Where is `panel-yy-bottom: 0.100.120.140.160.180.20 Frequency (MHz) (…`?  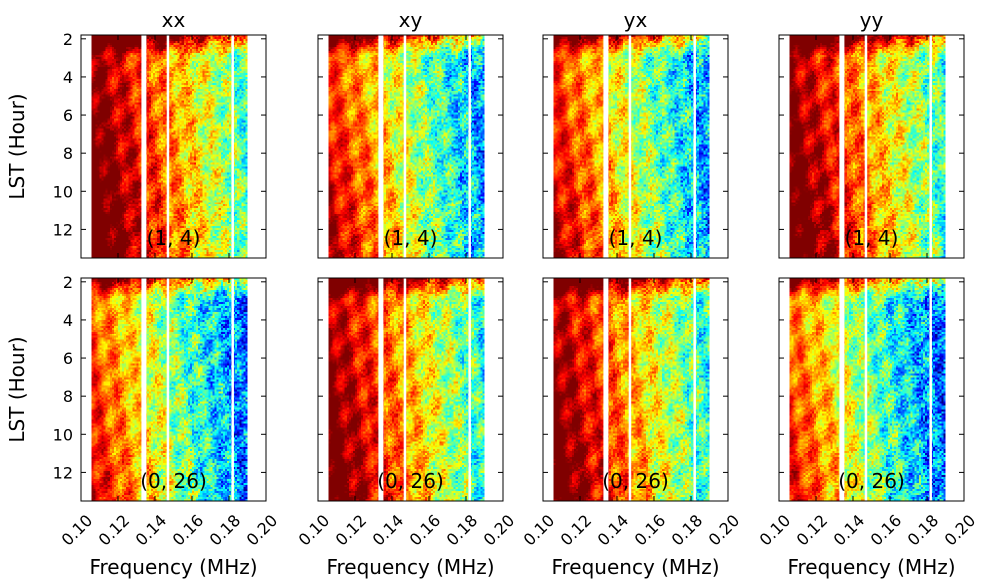 panel-yy-bottom: 0.100.120.140.160.180.20 Frequency (MHz) (… is located at coordinates (868, 428).